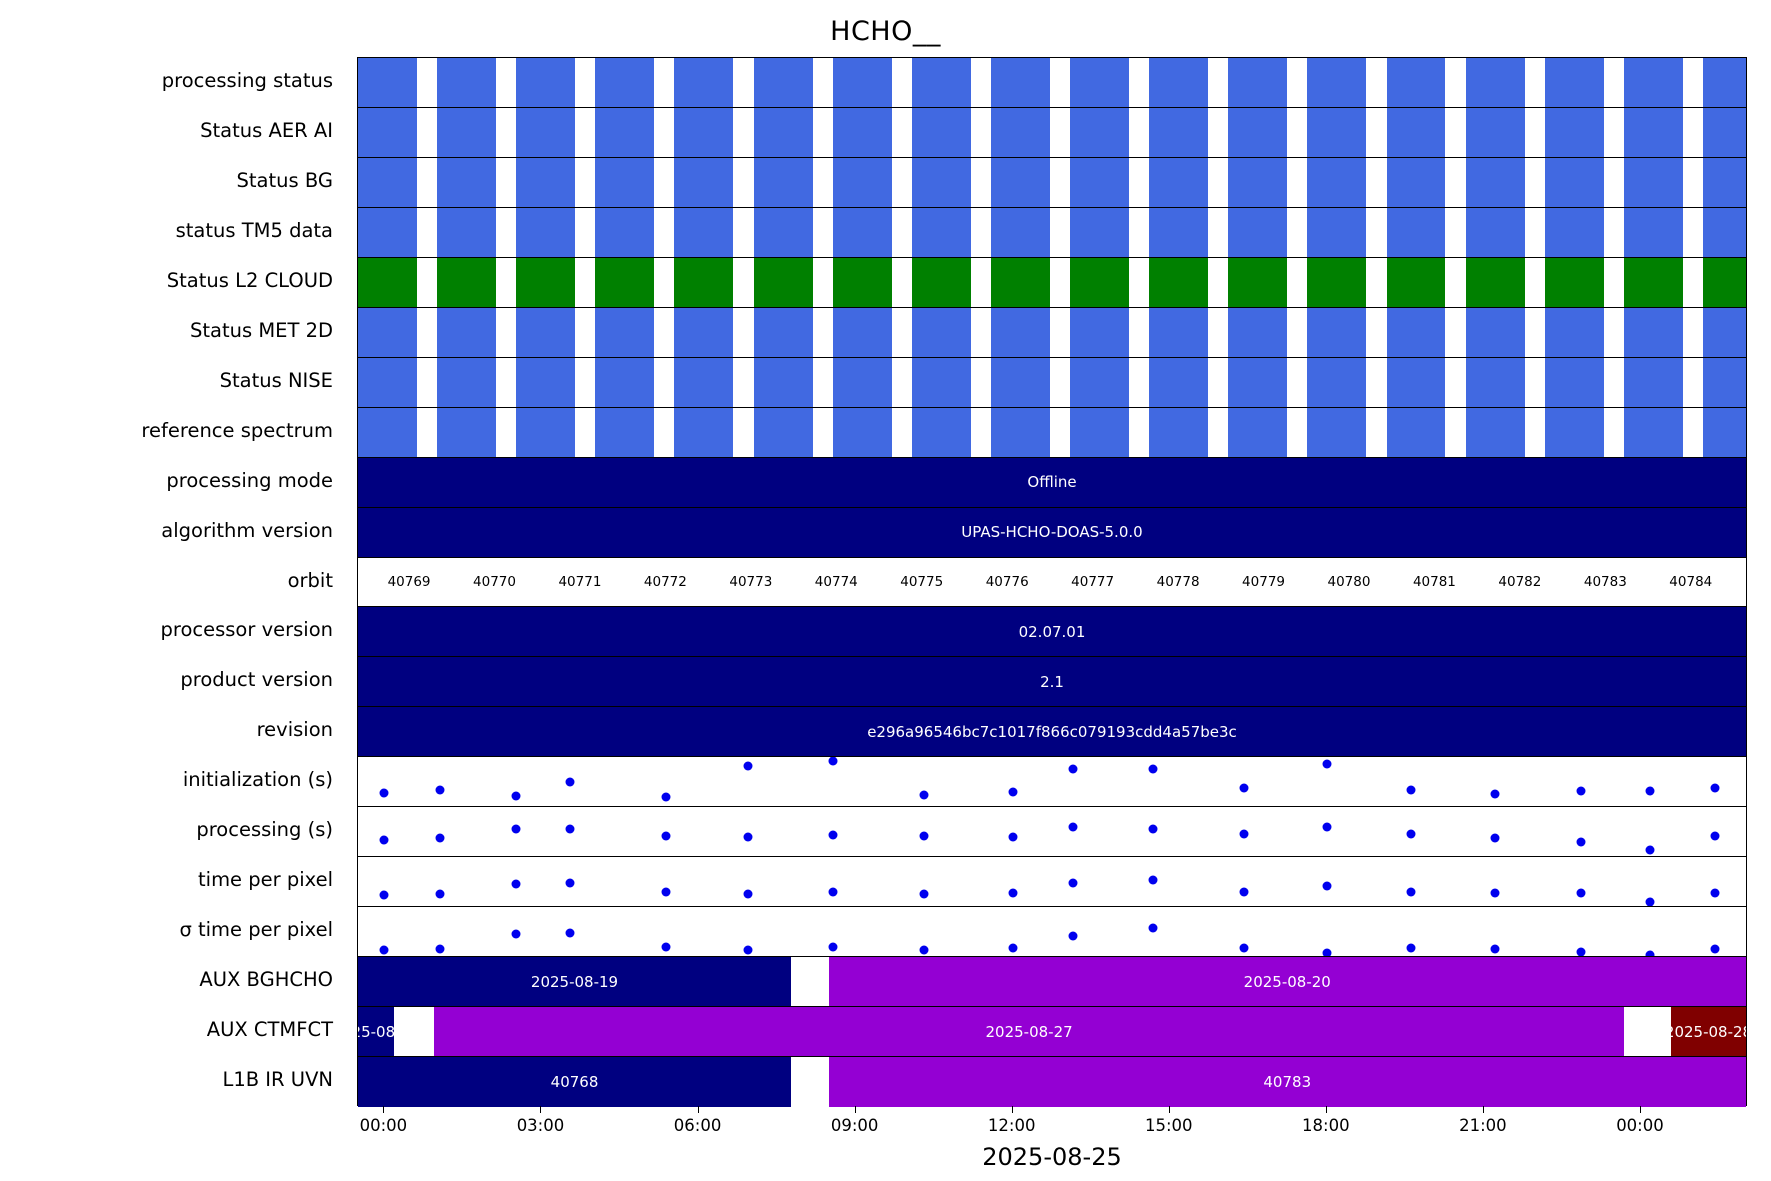  What do you see at coordinates (540, 1125) in the screenshot?
I see `x-axis-tick-label: 03:00` at bounding box center [540, 1125].